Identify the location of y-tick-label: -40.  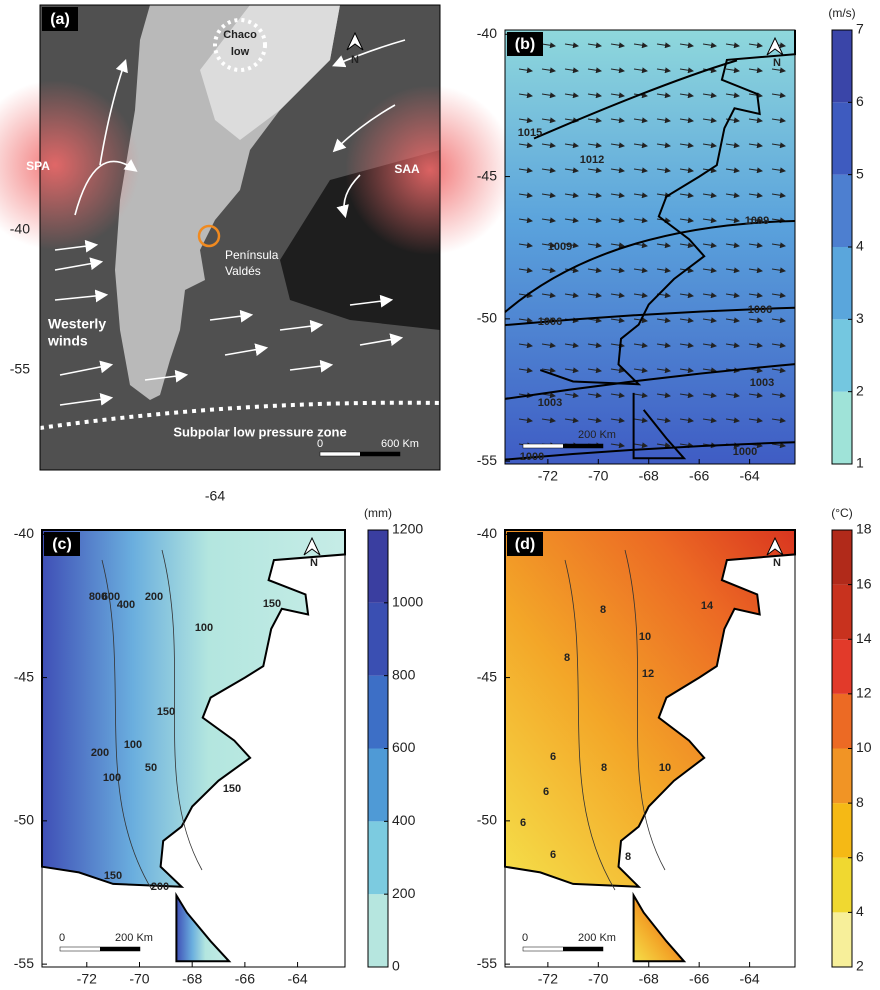
(24, 533).